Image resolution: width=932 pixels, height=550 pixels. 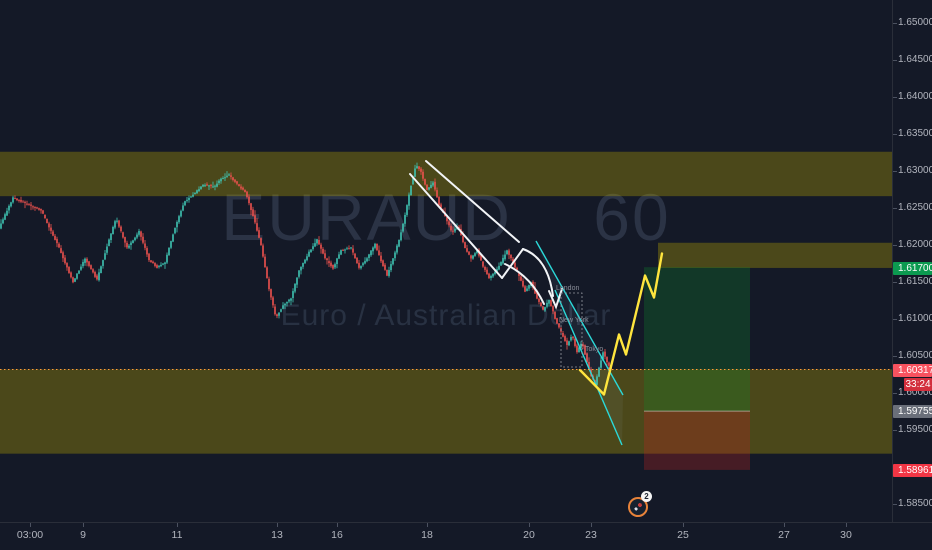 I want to click on price-tick-label: 1.60000, so click(x=915, y=392).